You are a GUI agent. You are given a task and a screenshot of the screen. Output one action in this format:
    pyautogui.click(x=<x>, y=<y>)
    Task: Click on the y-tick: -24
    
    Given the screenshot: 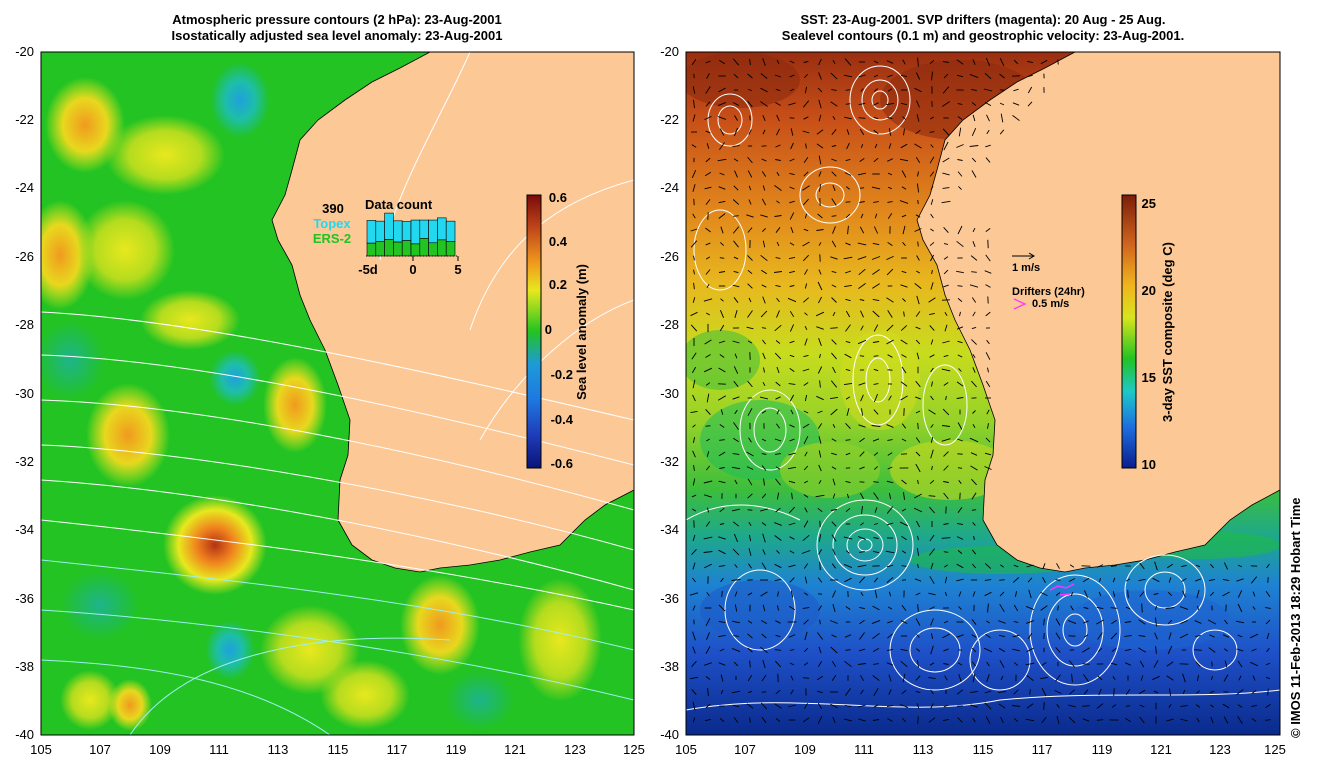 What is the action you would take?
    pyautogui.click(x=24, y=187)
    